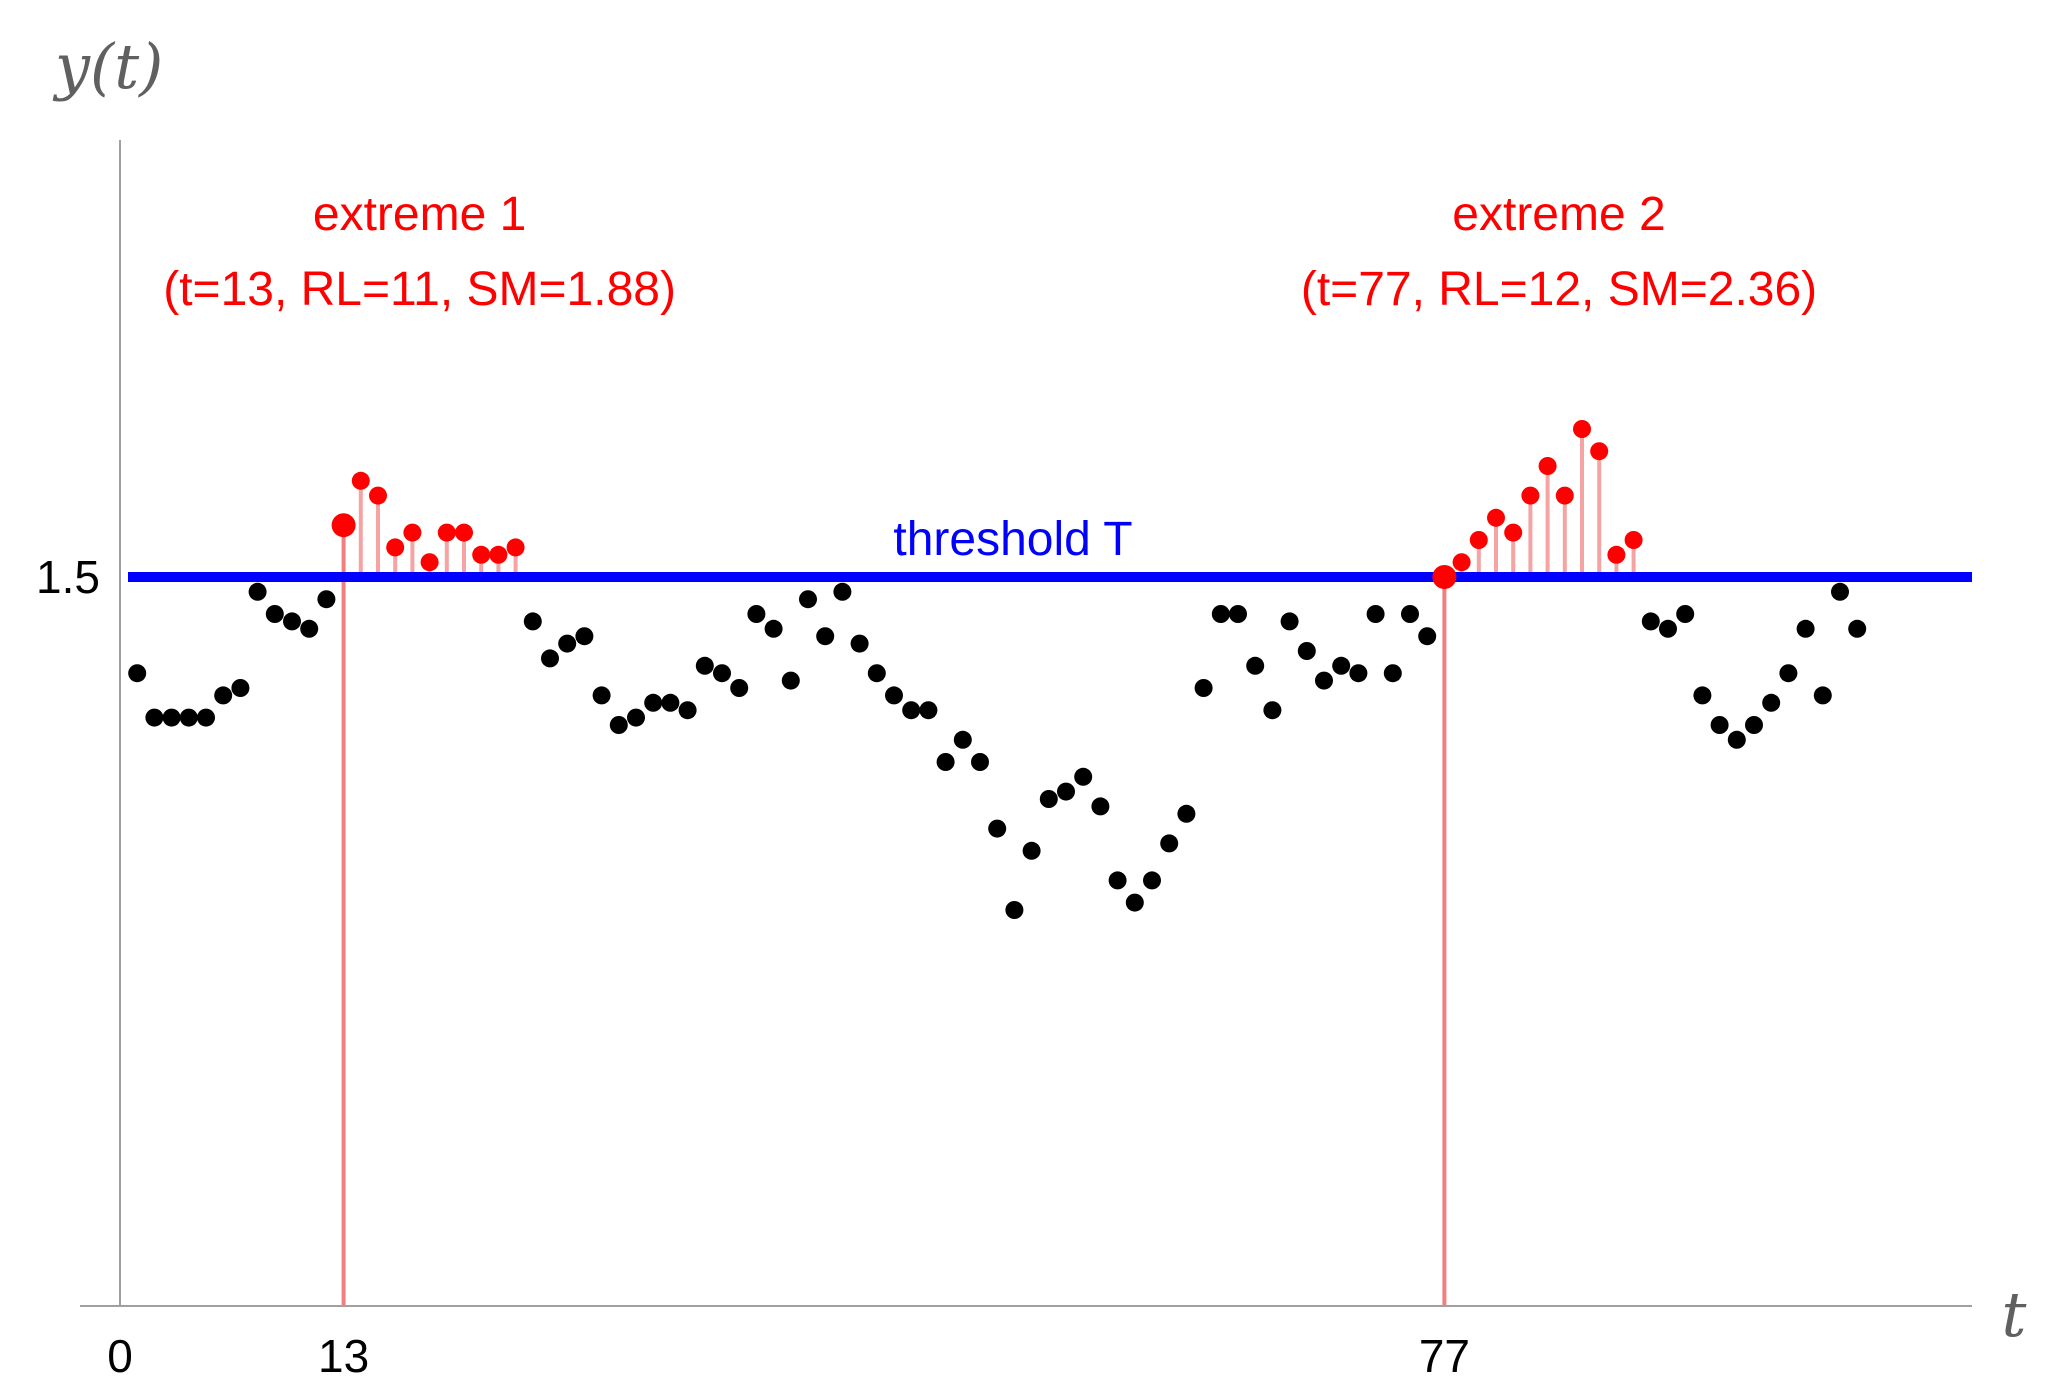 The width and height of the screenshot is (2052, 1392). I want to click on extreme-2-details: (t=77, RL=12, SM=2.36), so click(1559, 289).